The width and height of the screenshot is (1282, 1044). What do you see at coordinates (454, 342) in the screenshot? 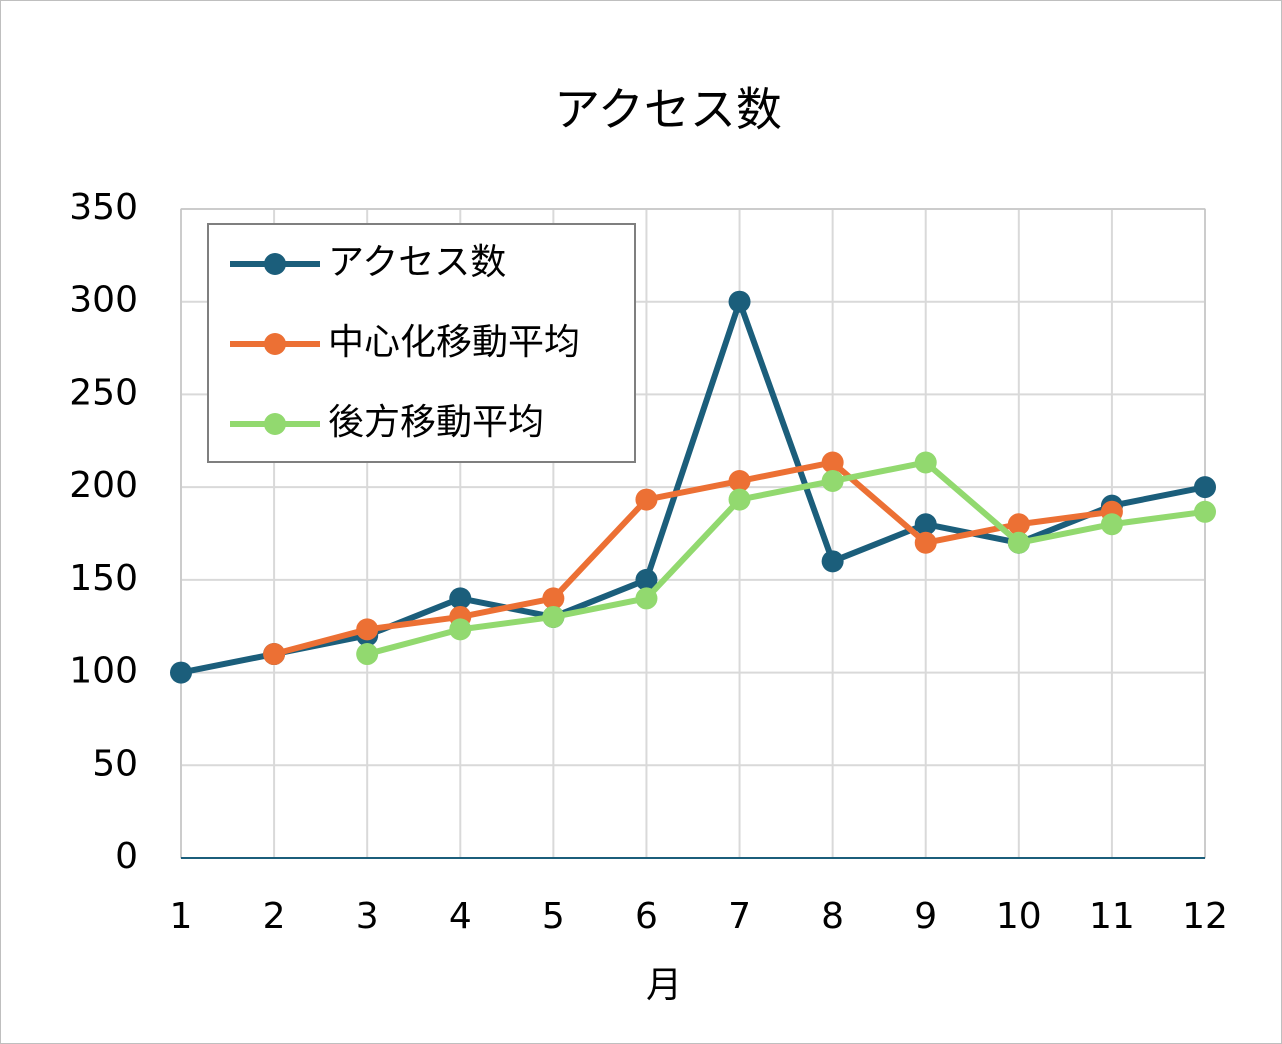
I see `legend-label: 中心化移動平均` at bounding box center [454, 342].